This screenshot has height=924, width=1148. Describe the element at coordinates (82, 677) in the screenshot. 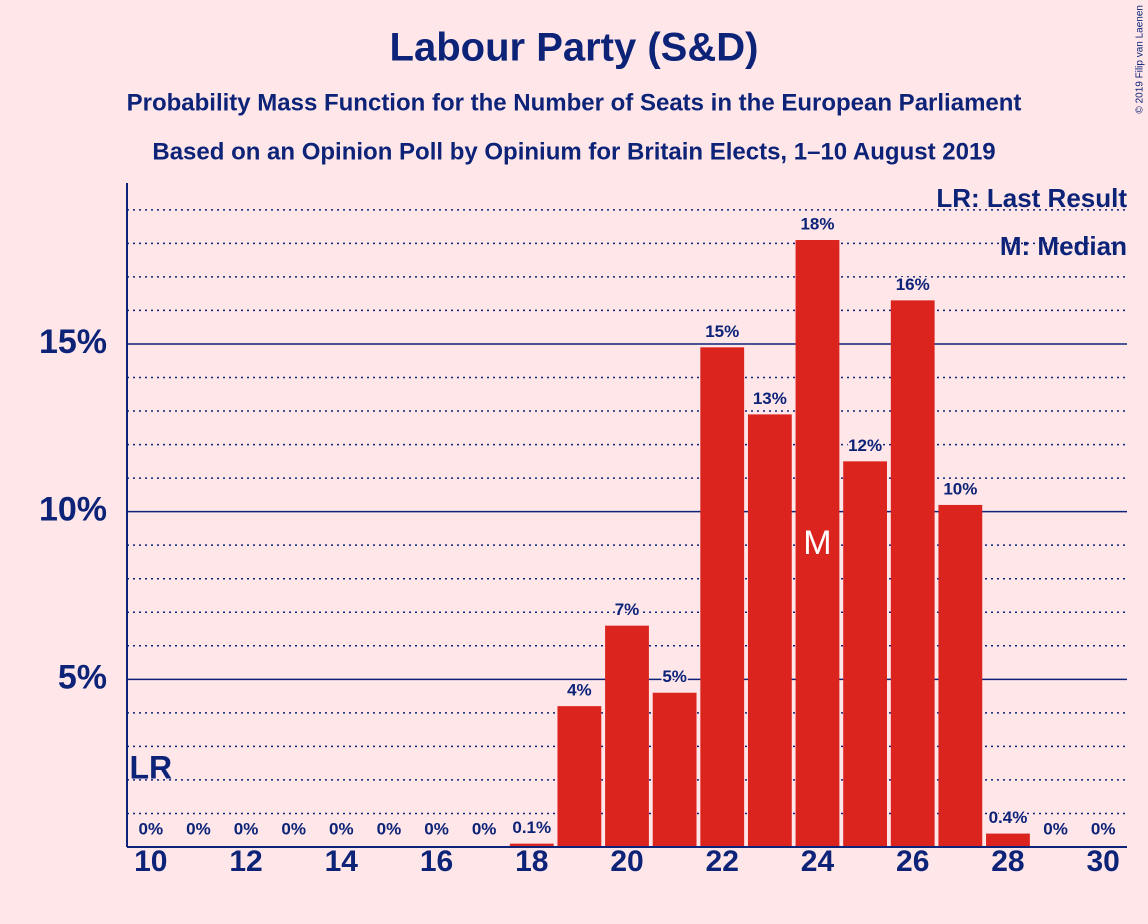

I see `y-tick-label: 5%` at that location.